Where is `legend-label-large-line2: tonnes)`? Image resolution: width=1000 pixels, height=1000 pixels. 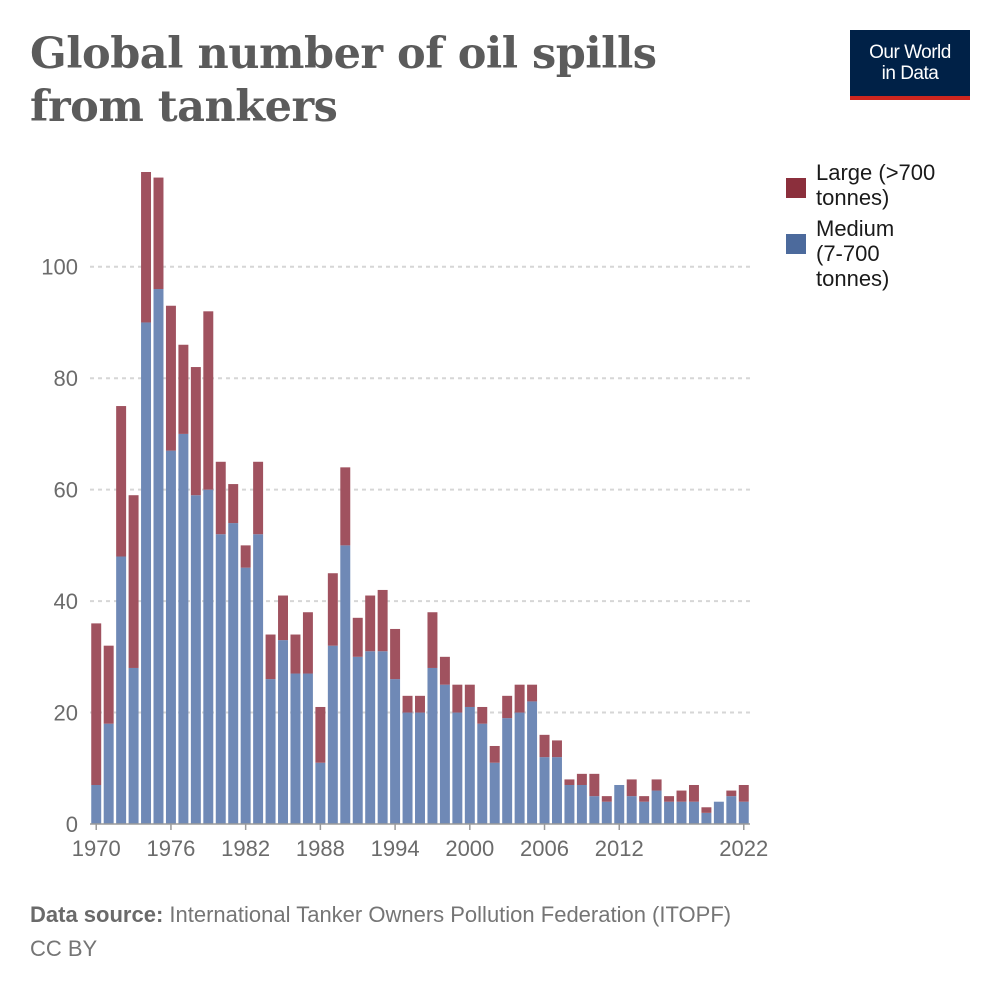 legend-label-large-line2: tonnes) is located at coordinates (853, 197).